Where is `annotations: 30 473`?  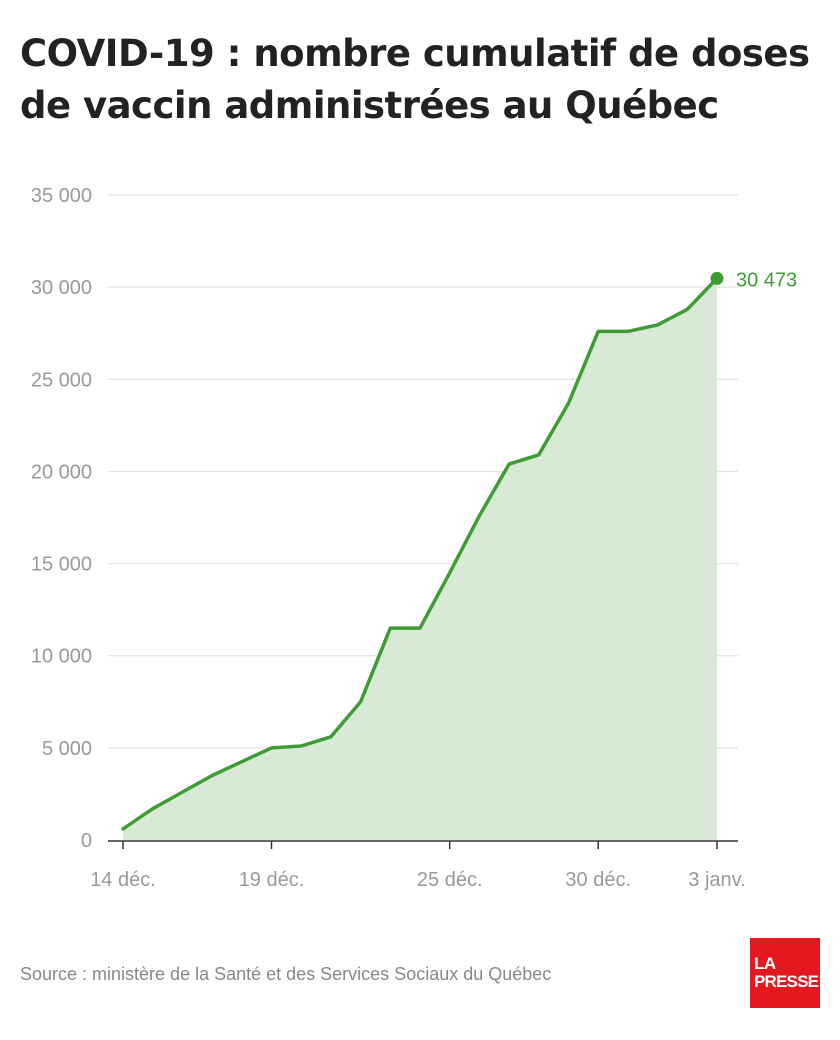 annotations: 30 473 is located at coordinates (753, 280).